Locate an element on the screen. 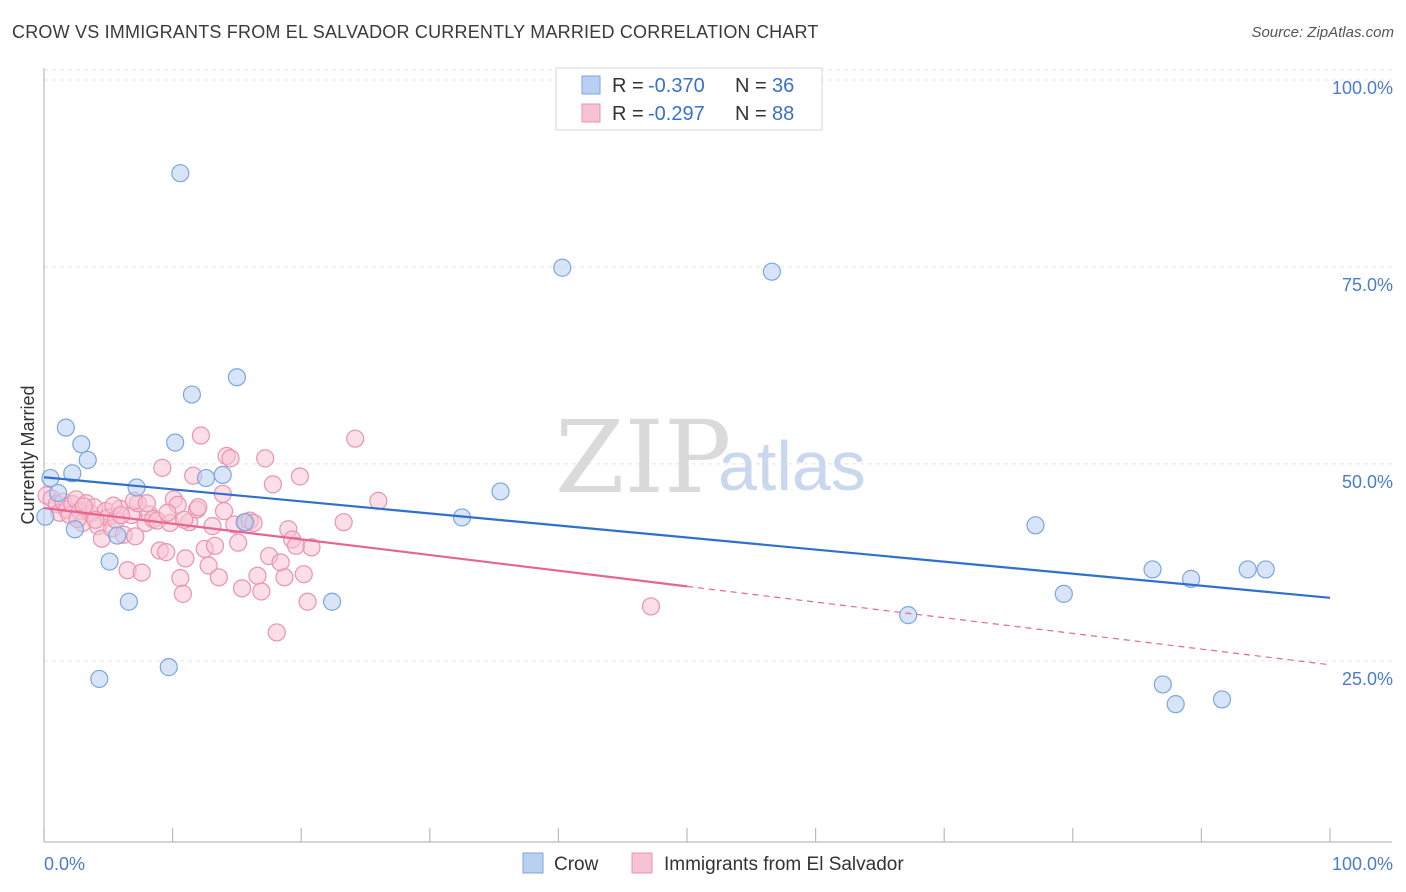 Image resolution: width=1406 pixels, height=892 pixels. bottom-legend-swatch-salvador is located at coordinates (642, 863).